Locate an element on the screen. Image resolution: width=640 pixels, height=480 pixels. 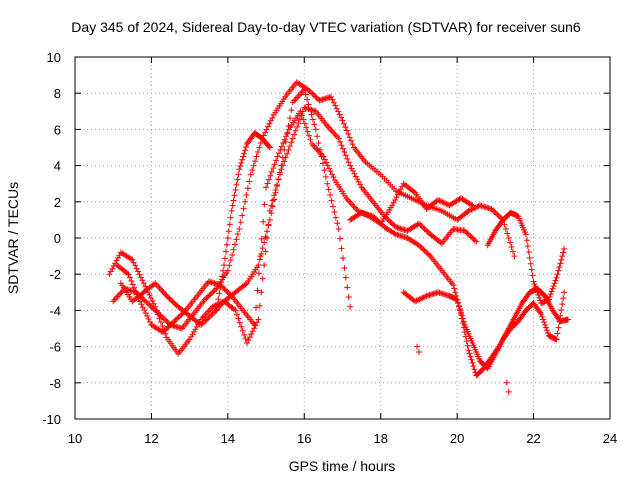
x-tick-label: 12 is located at coordinates (151, 438).